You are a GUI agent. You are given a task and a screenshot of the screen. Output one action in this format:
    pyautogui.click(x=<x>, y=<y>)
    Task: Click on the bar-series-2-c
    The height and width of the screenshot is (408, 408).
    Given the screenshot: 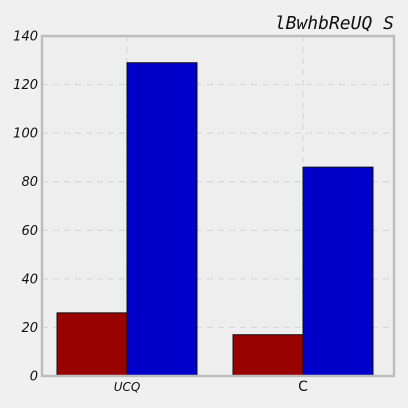 What is the action you would take?
    pyautogui.click(x=338, y=271)
    